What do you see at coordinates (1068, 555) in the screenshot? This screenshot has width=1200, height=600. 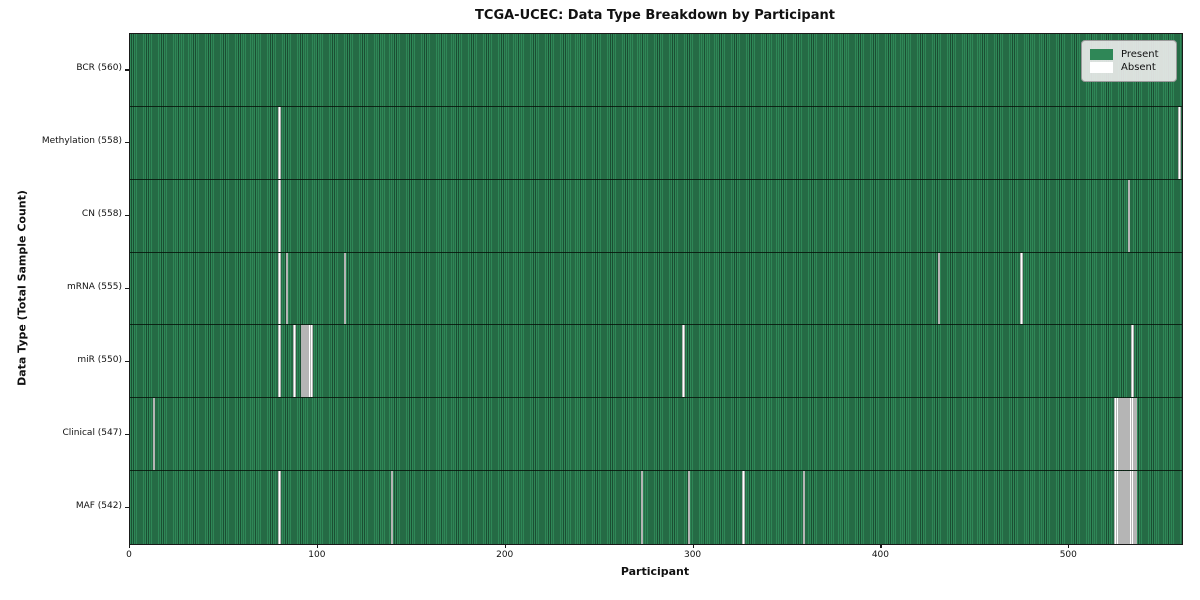 I see `x-tick-label: 500` at bounding box center [1068, 555].